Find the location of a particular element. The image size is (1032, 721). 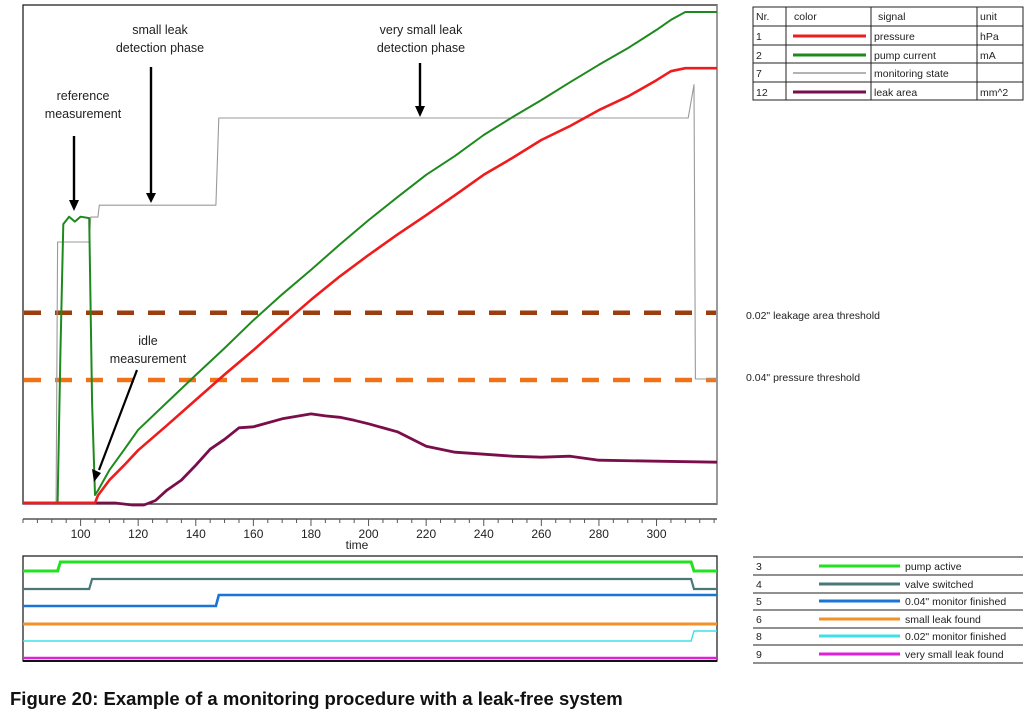

legend-nr: 12 is located at coordinates (762, 93).